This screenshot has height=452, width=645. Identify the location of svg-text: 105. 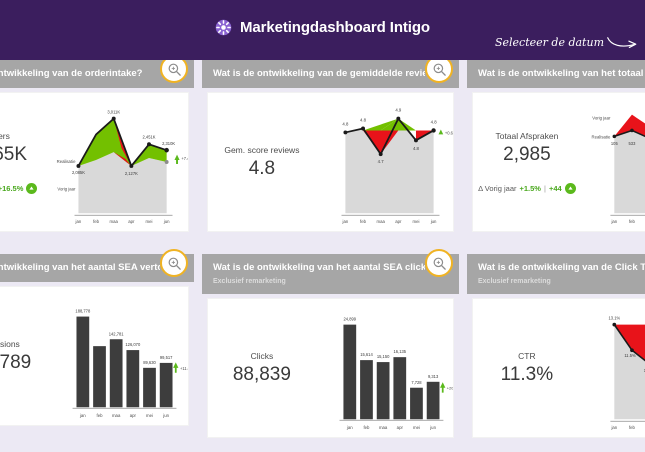
(615, 143).